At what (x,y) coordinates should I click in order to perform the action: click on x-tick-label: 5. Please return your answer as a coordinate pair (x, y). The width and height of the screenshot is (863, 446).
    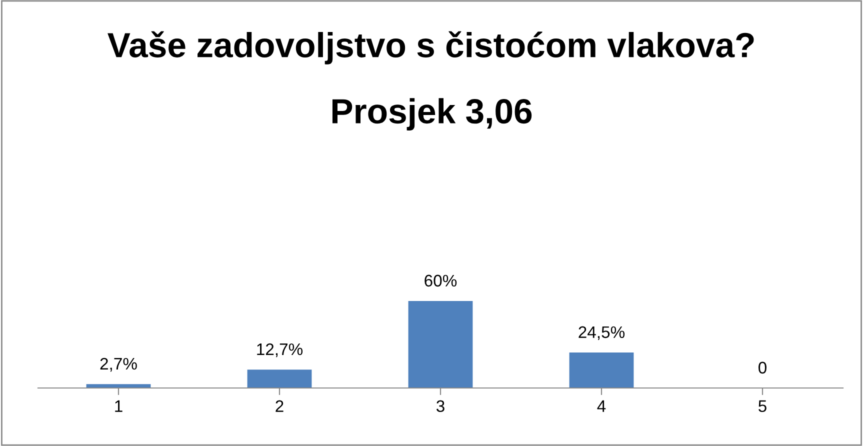
    Looking at the image, I should click on (762, 406).